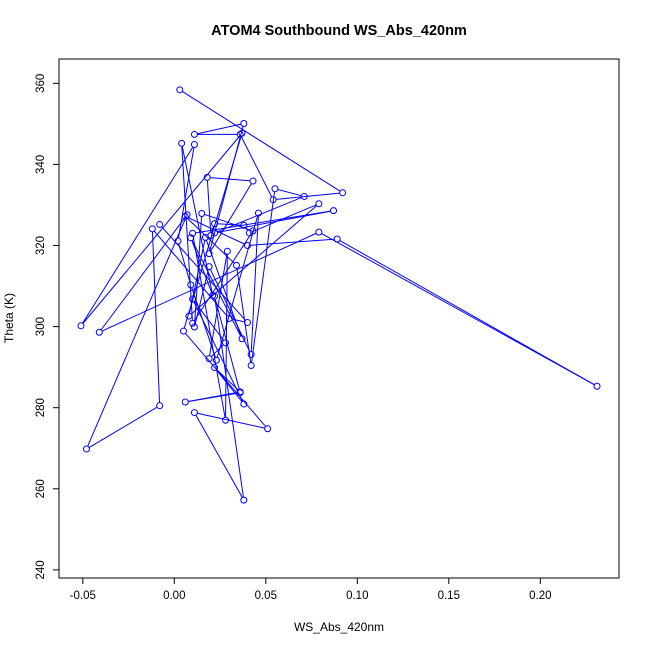 The image size is (650, 650). I want to click on x-tick-label: 0.10, so click(357, 596).